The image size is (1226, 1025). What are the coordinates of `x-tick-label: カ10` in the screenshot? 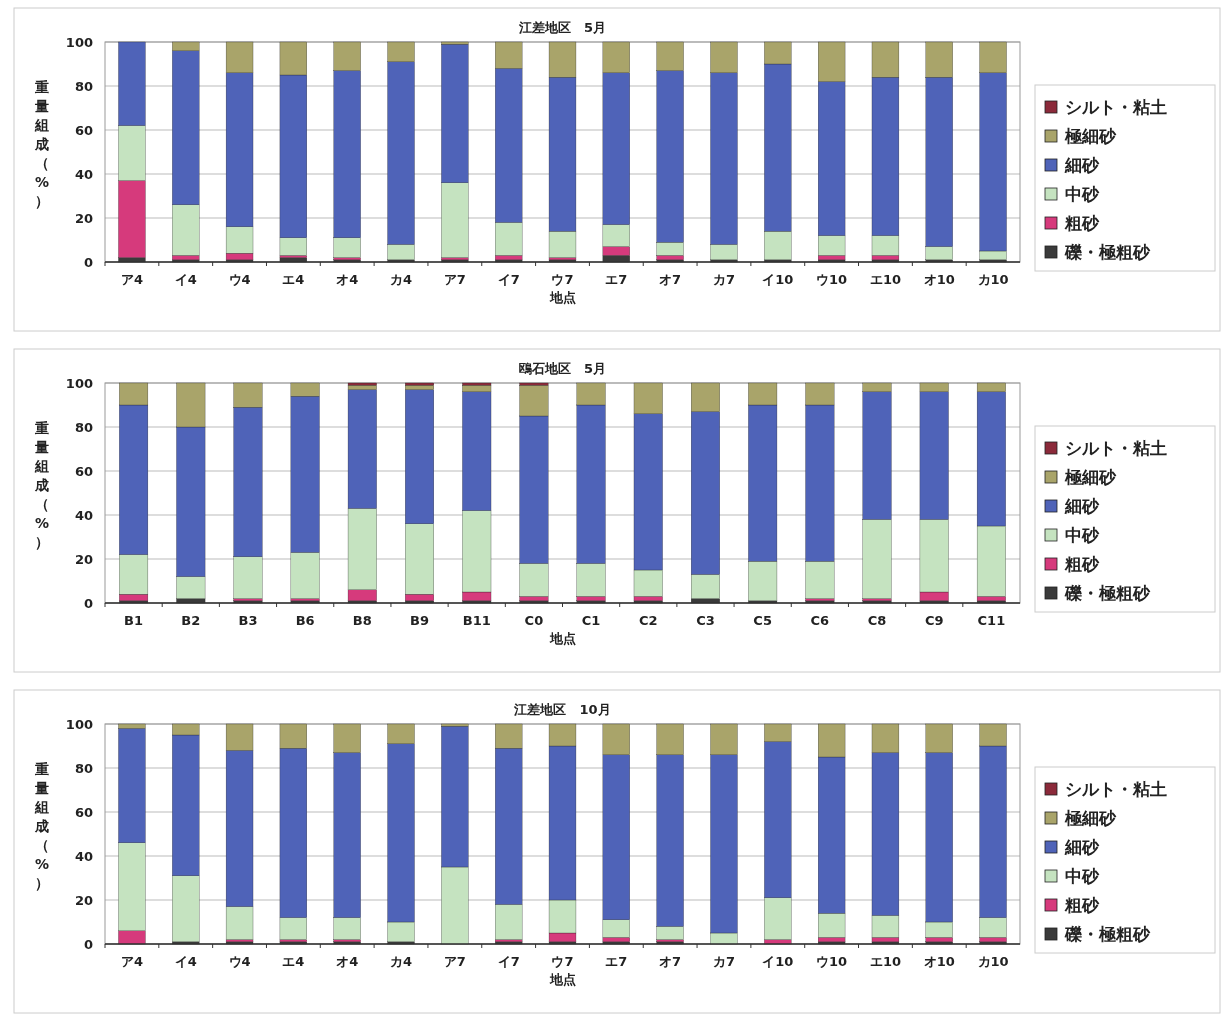 It's located at (993, 961).